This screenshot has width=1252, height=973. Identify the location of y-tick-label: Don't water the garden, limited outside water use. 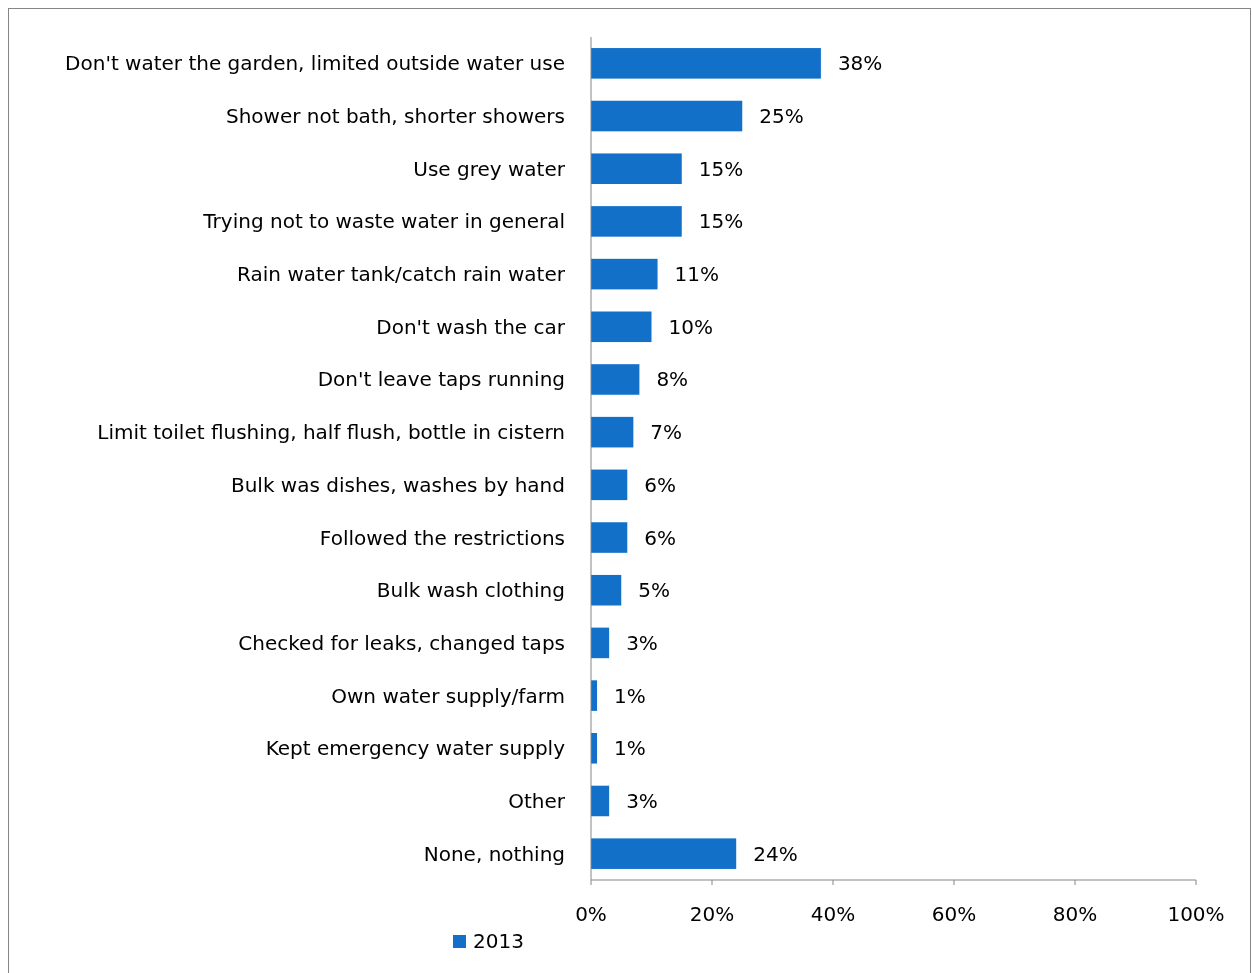
(315, 63).